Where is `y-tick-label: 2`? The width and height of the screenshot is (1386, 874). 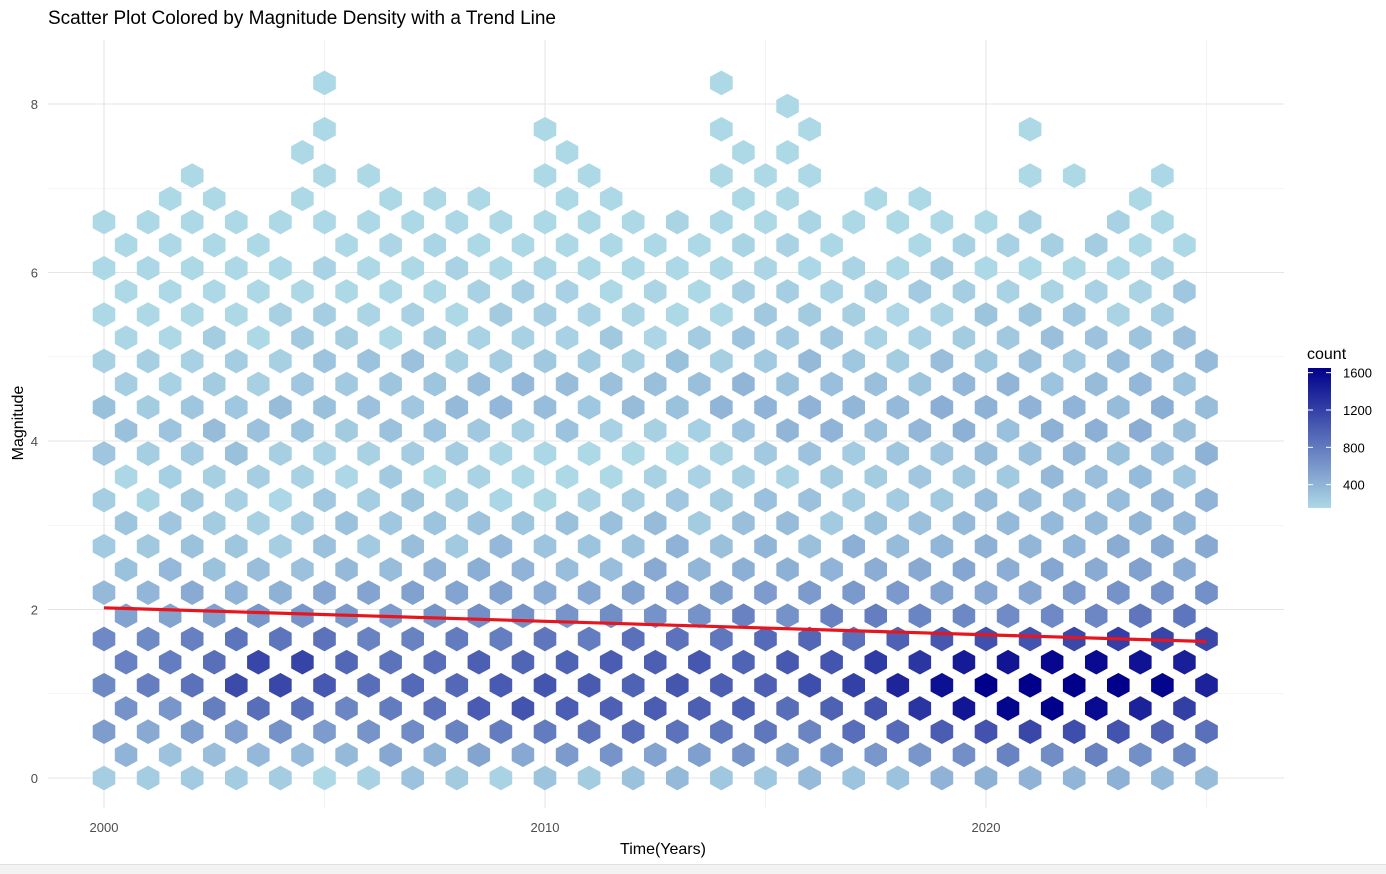 y-tick-label: 2 is located at coordinates (34, 610).